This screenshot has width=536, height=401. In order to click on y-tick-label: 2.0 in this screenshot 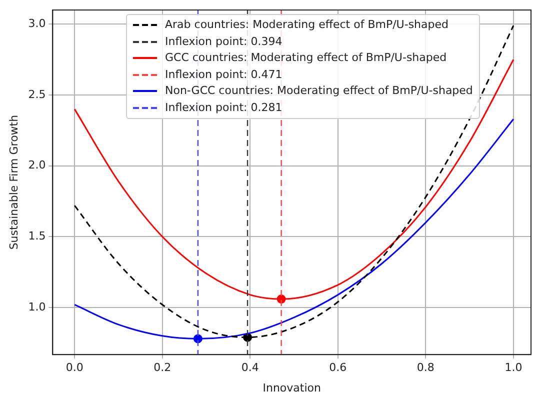, I will do `click(37, 165)`.